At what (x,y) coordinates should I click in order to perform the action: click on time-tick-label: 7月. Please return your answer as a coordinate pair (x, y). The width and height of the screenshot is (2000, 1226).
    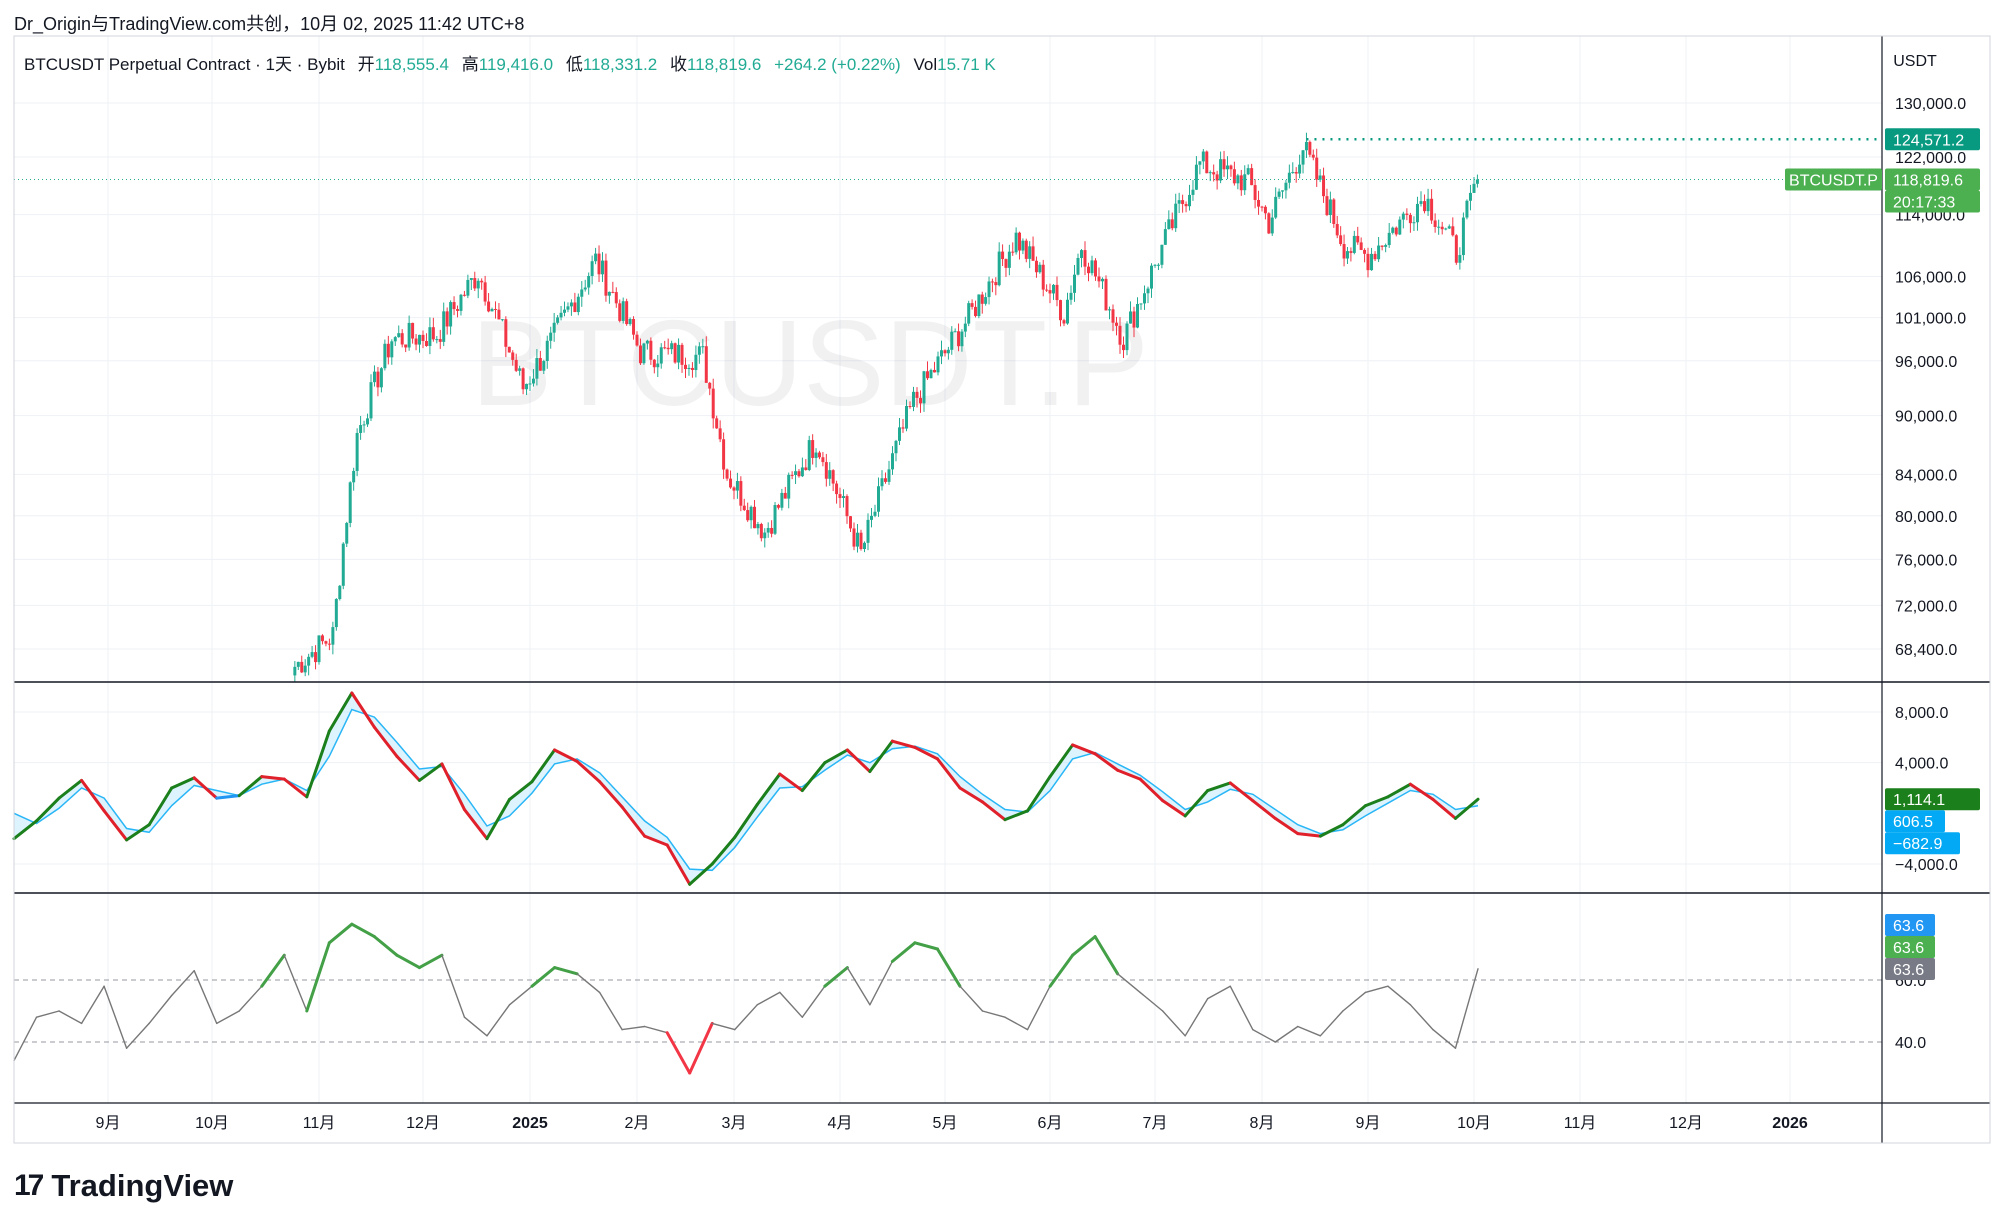
    Looking at the image, I should click on (1155, 1123).